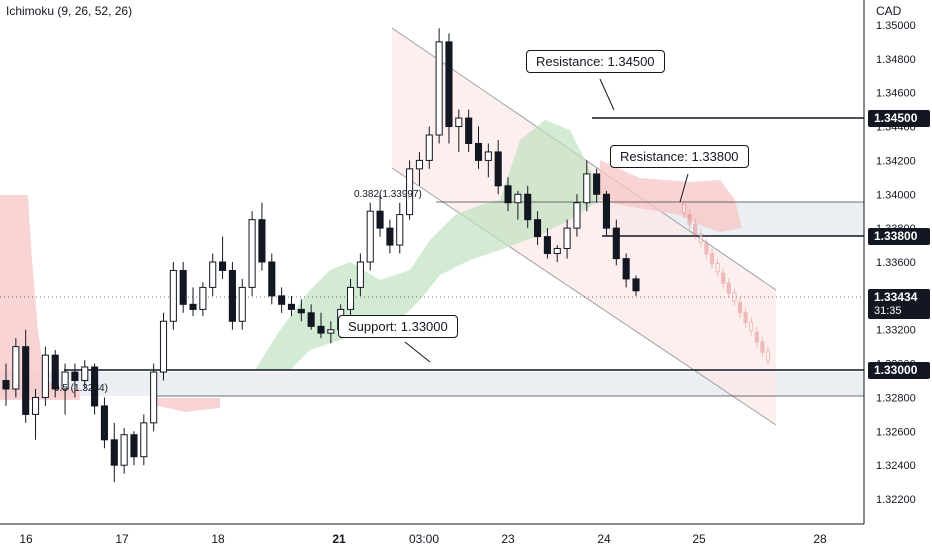 The height and width of the screenshot is (550, 932). What do you see at coordinates (417, 352) in the screenshot?
I see `callout-pointer-support` at bounding box center [417, 352].